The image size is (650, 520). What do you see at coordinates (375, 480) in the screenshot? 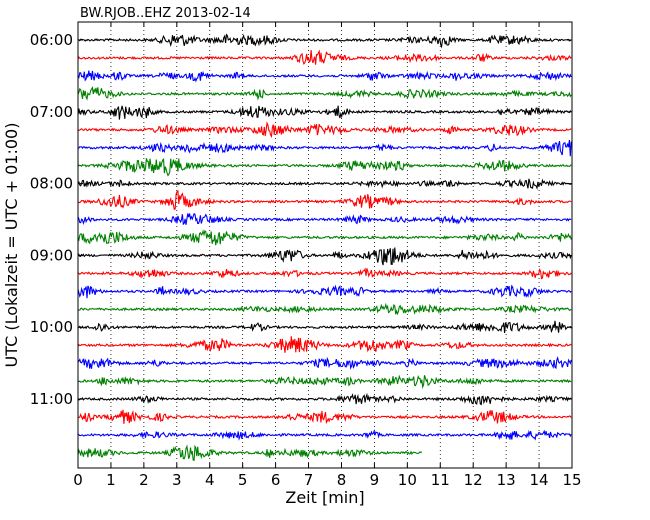
I see `x-tick-label: 9` at bounding box center [375, 480].